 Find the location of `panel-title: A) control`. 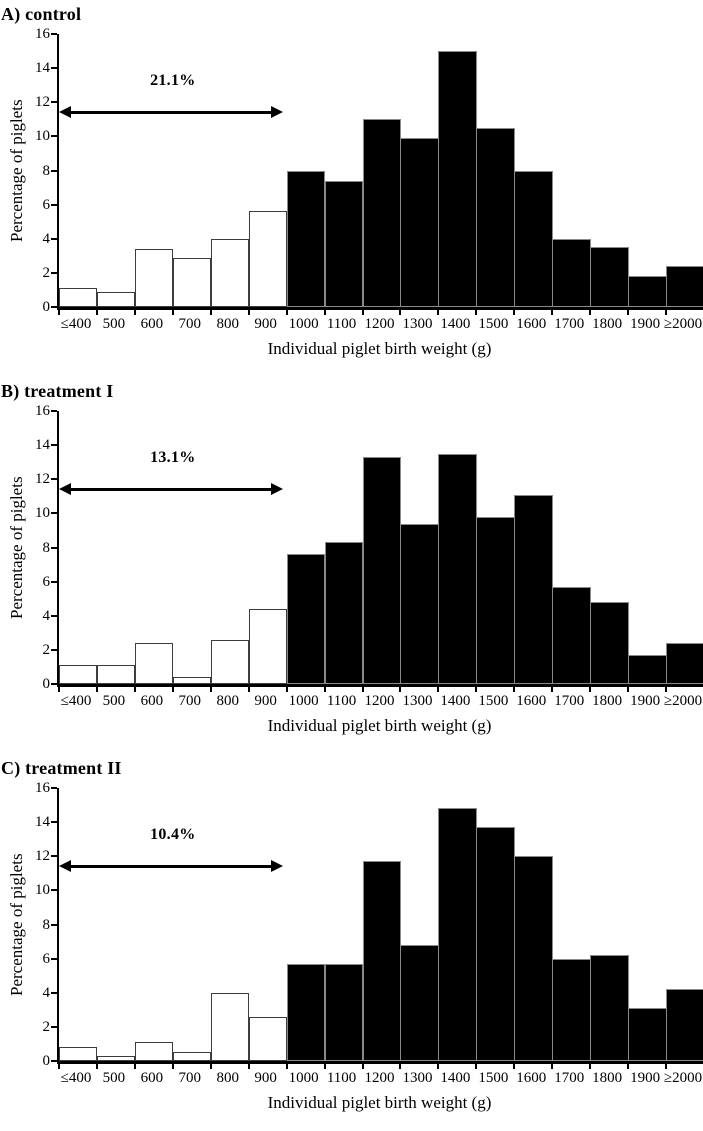

panel-title: A) control is located at coordinates (41, 14).